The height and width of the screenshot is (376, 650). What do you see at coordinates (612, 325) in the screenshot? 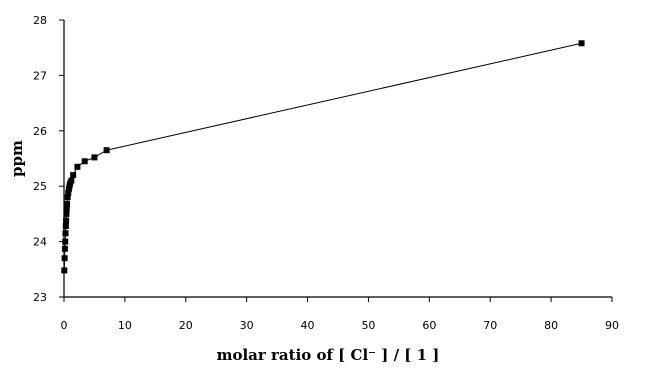
I see `x-tick-label: 90` at bounding box center [612, 325].